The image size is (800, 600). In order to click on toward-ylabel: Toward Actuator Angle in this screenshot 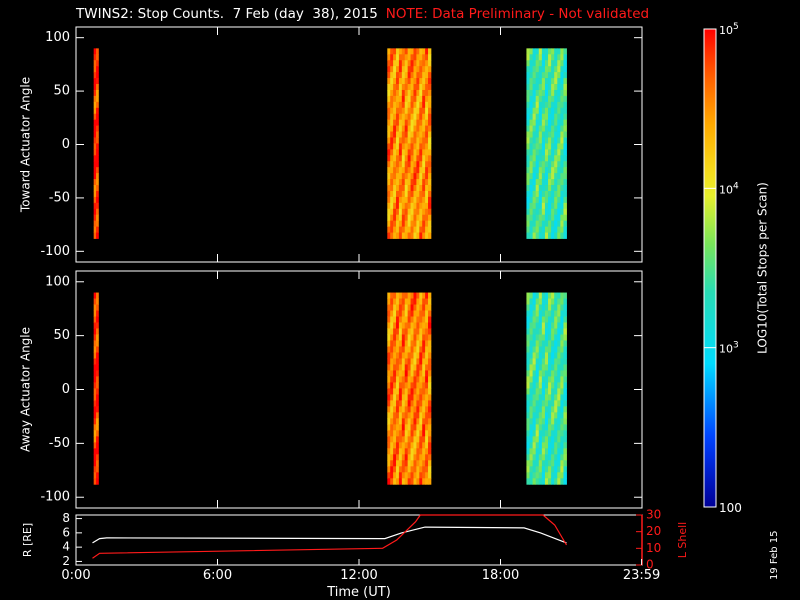, I will do `click(26, 145)`.